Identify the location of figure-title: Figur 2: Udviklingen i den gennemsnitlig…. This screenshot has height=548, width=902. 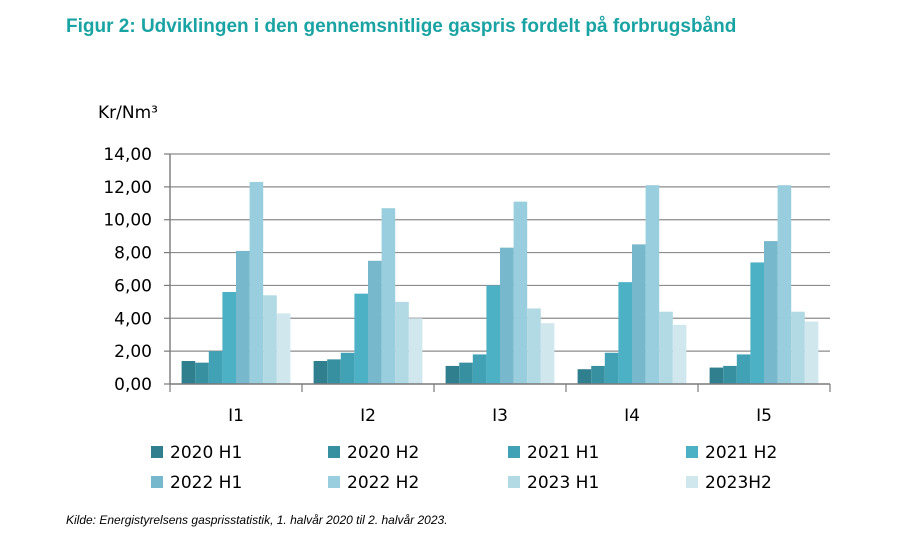
(401, 26).